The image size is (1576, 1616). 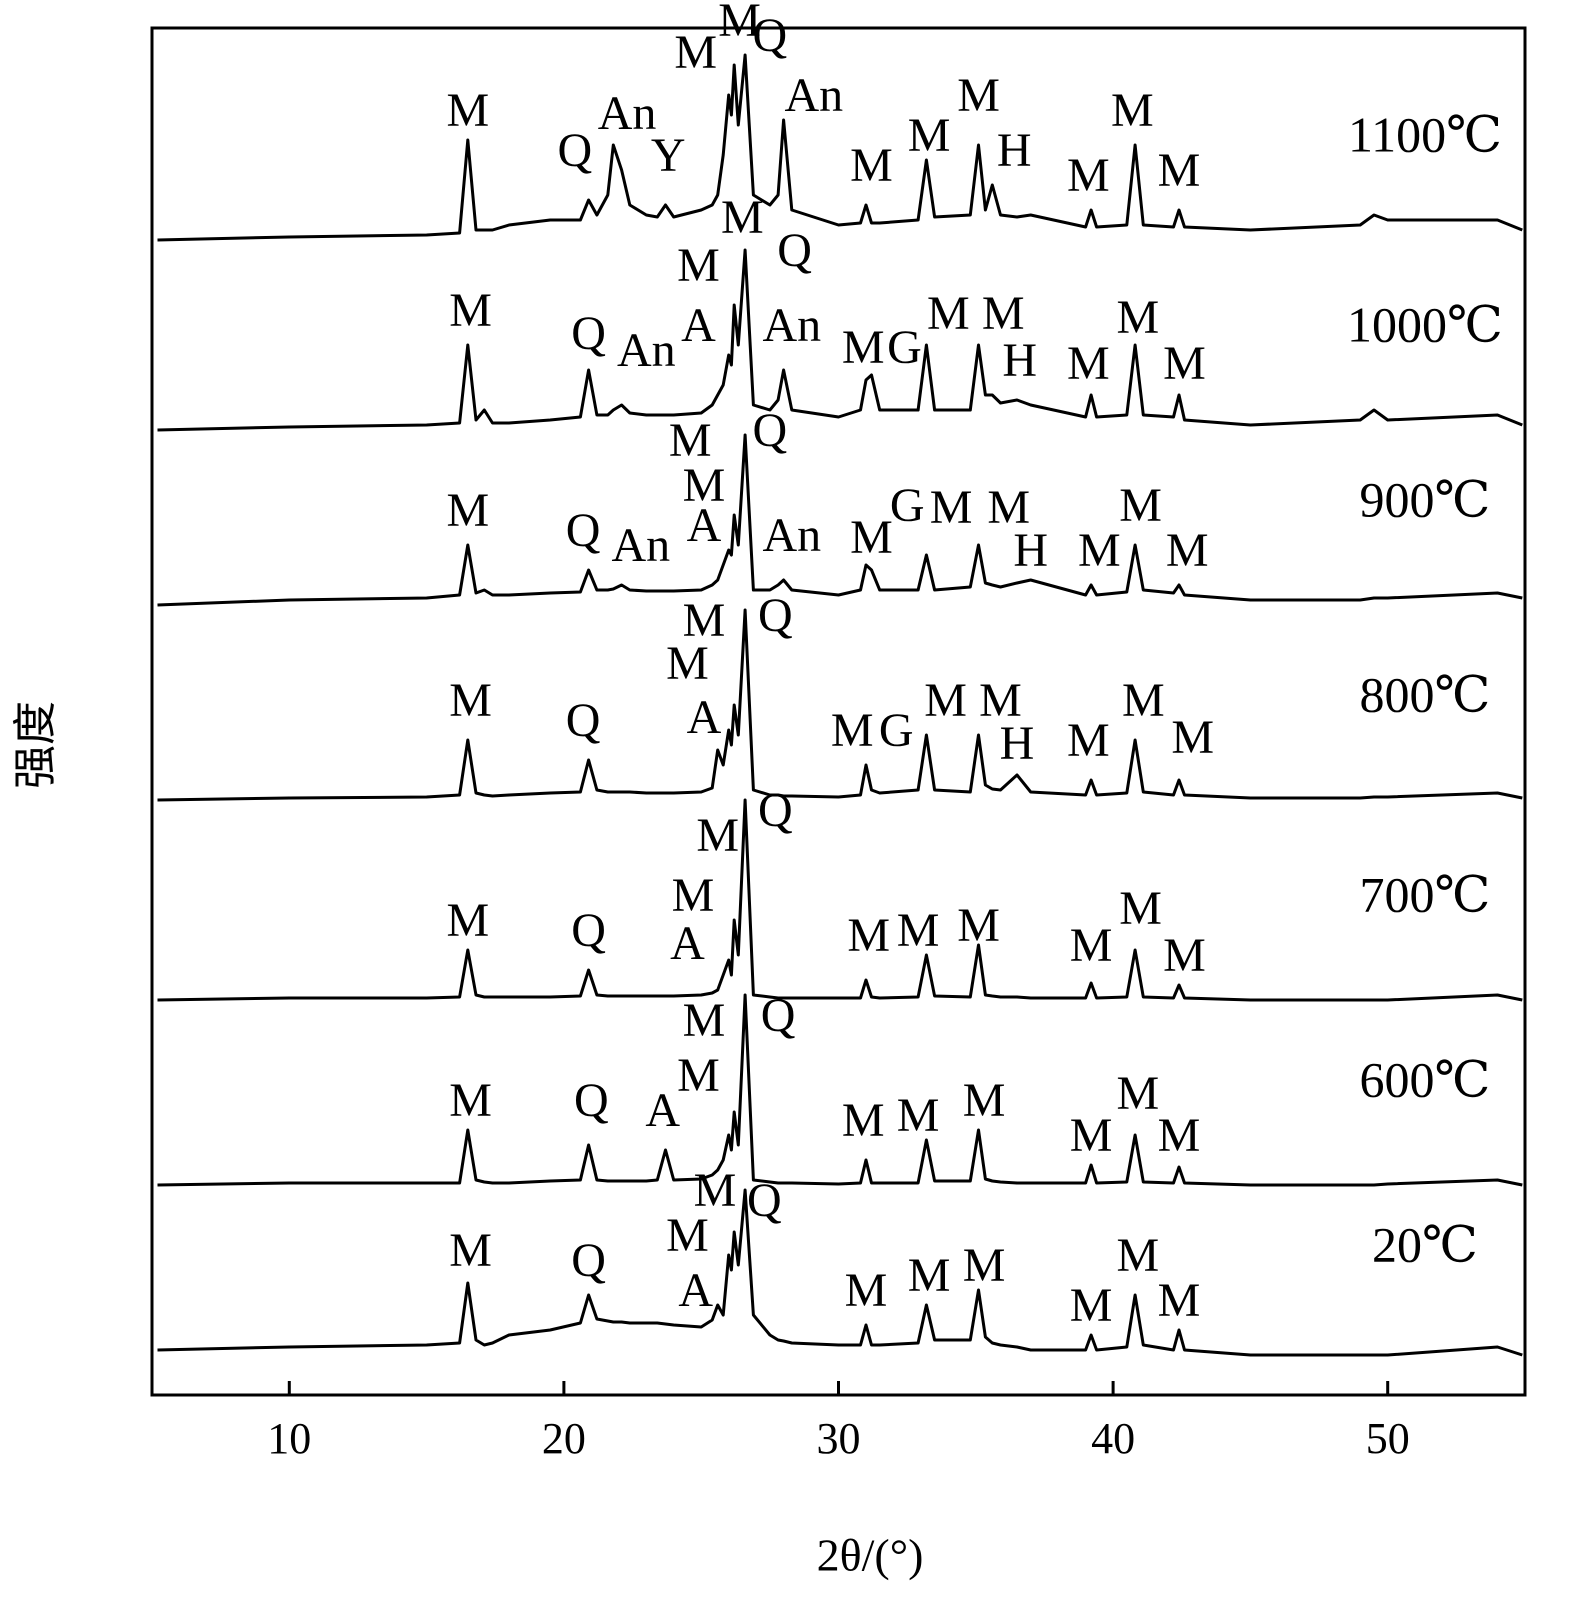 I want to click on series-label: 1100℃, so click(x=1425, y=134).